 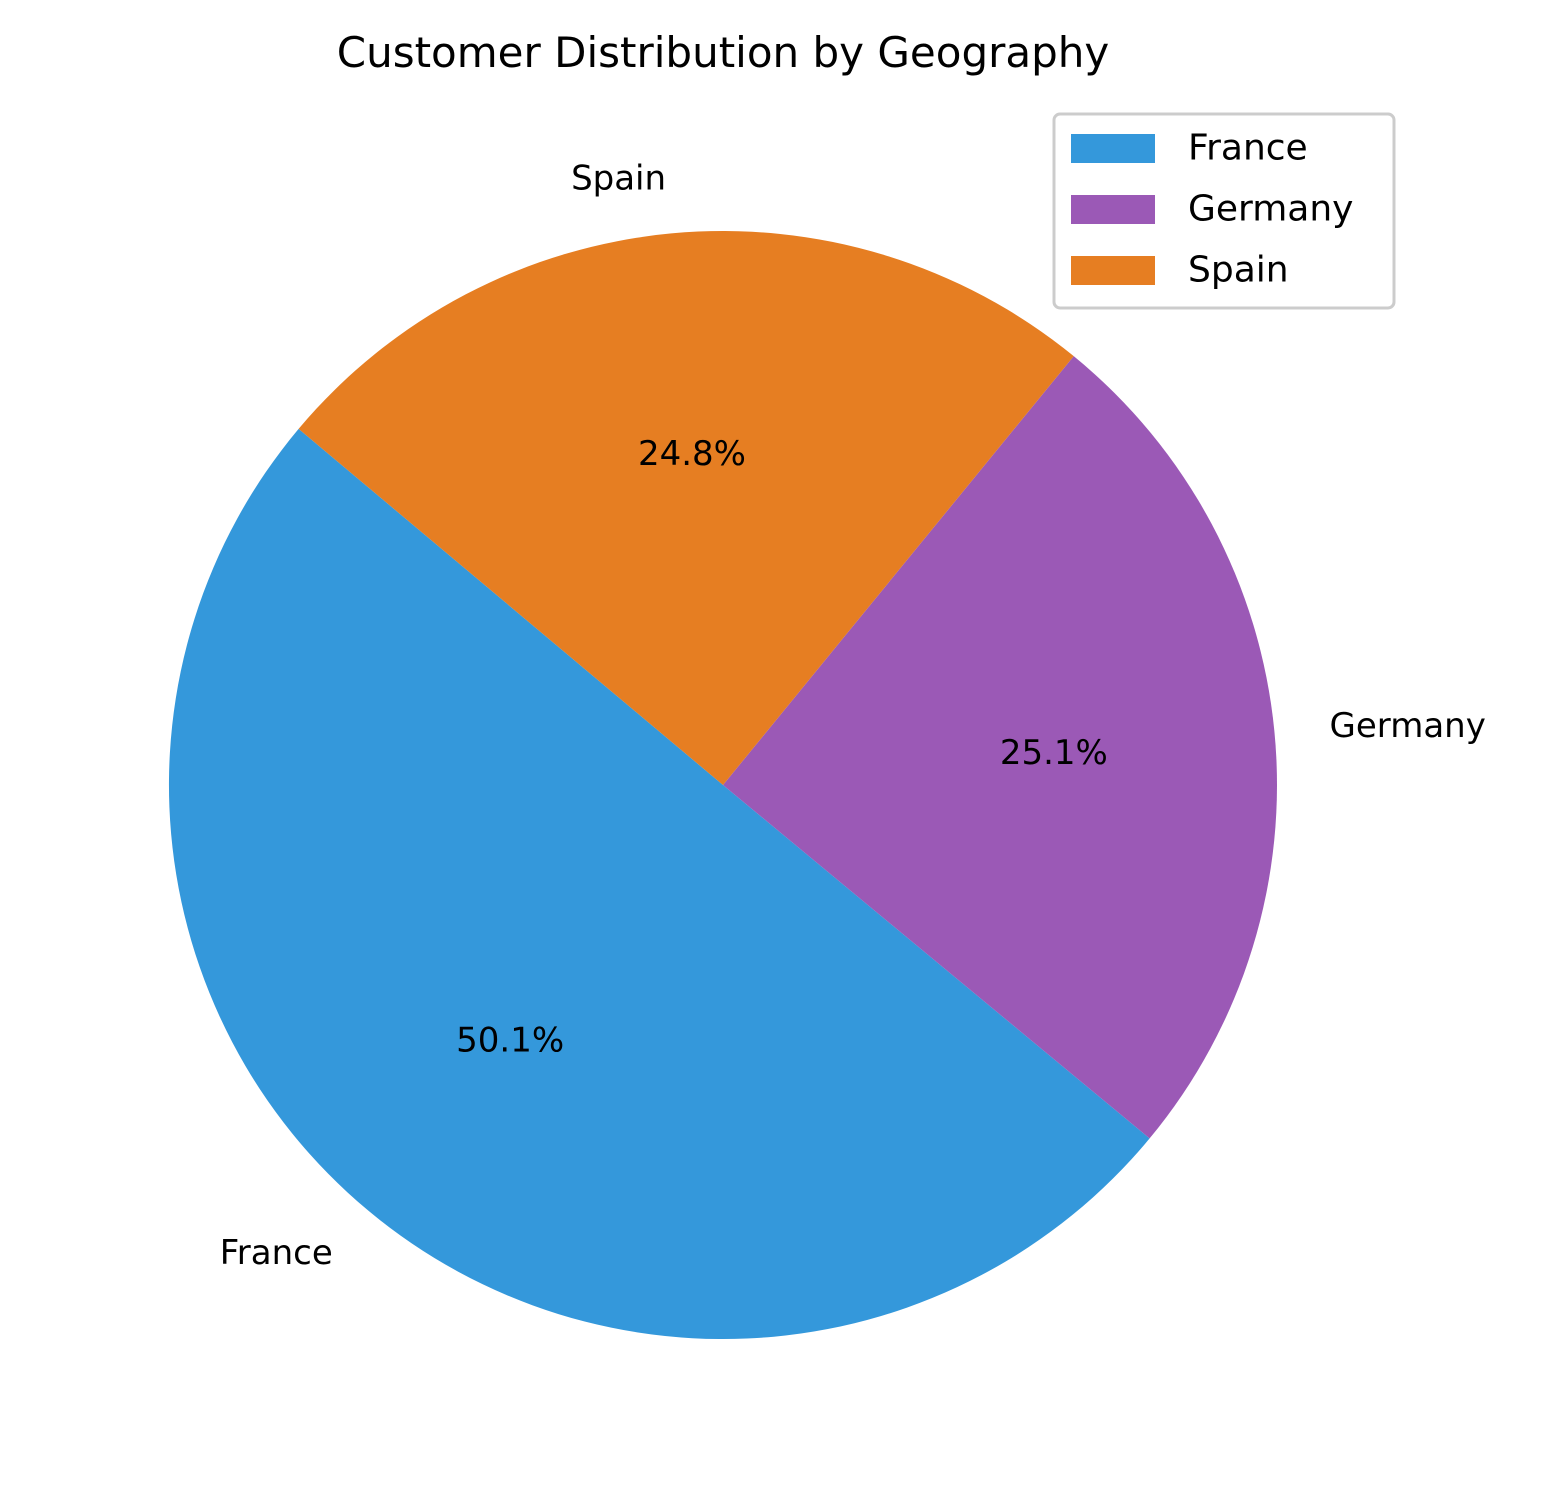 What do you see at coordinates (618, 178) in the screenshot?
I see `slice-label-spain: Spain` at bounding box center [618, 178].